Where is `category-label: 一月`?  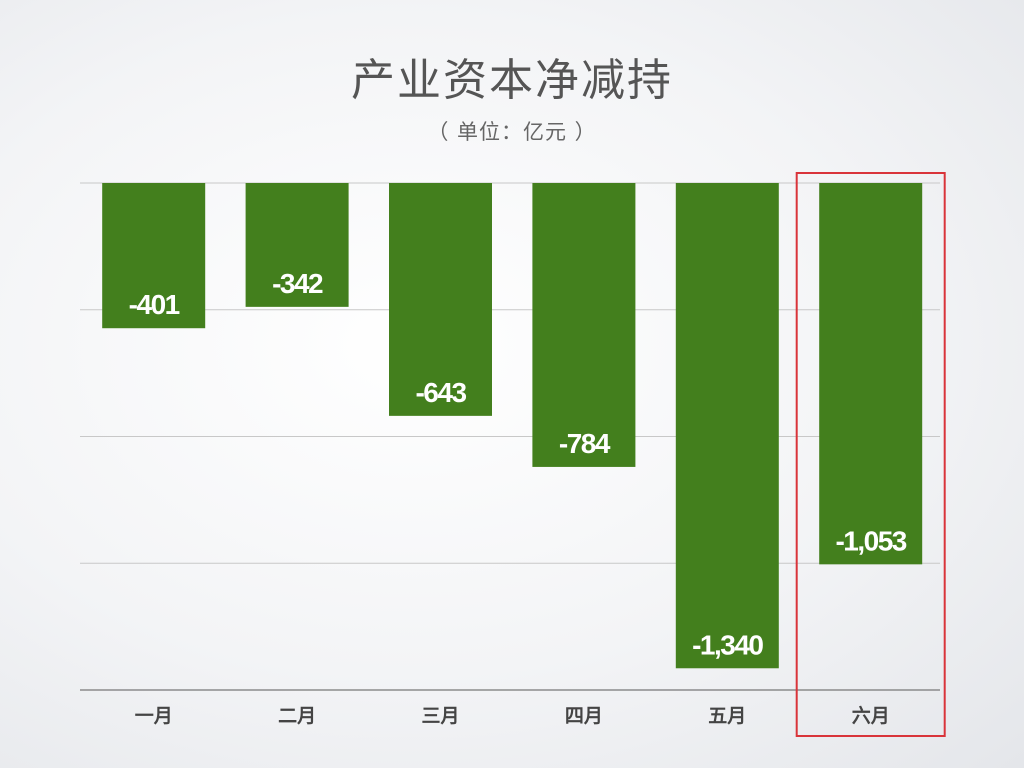
category-label: 一月 is located at coordinates (154, 716).